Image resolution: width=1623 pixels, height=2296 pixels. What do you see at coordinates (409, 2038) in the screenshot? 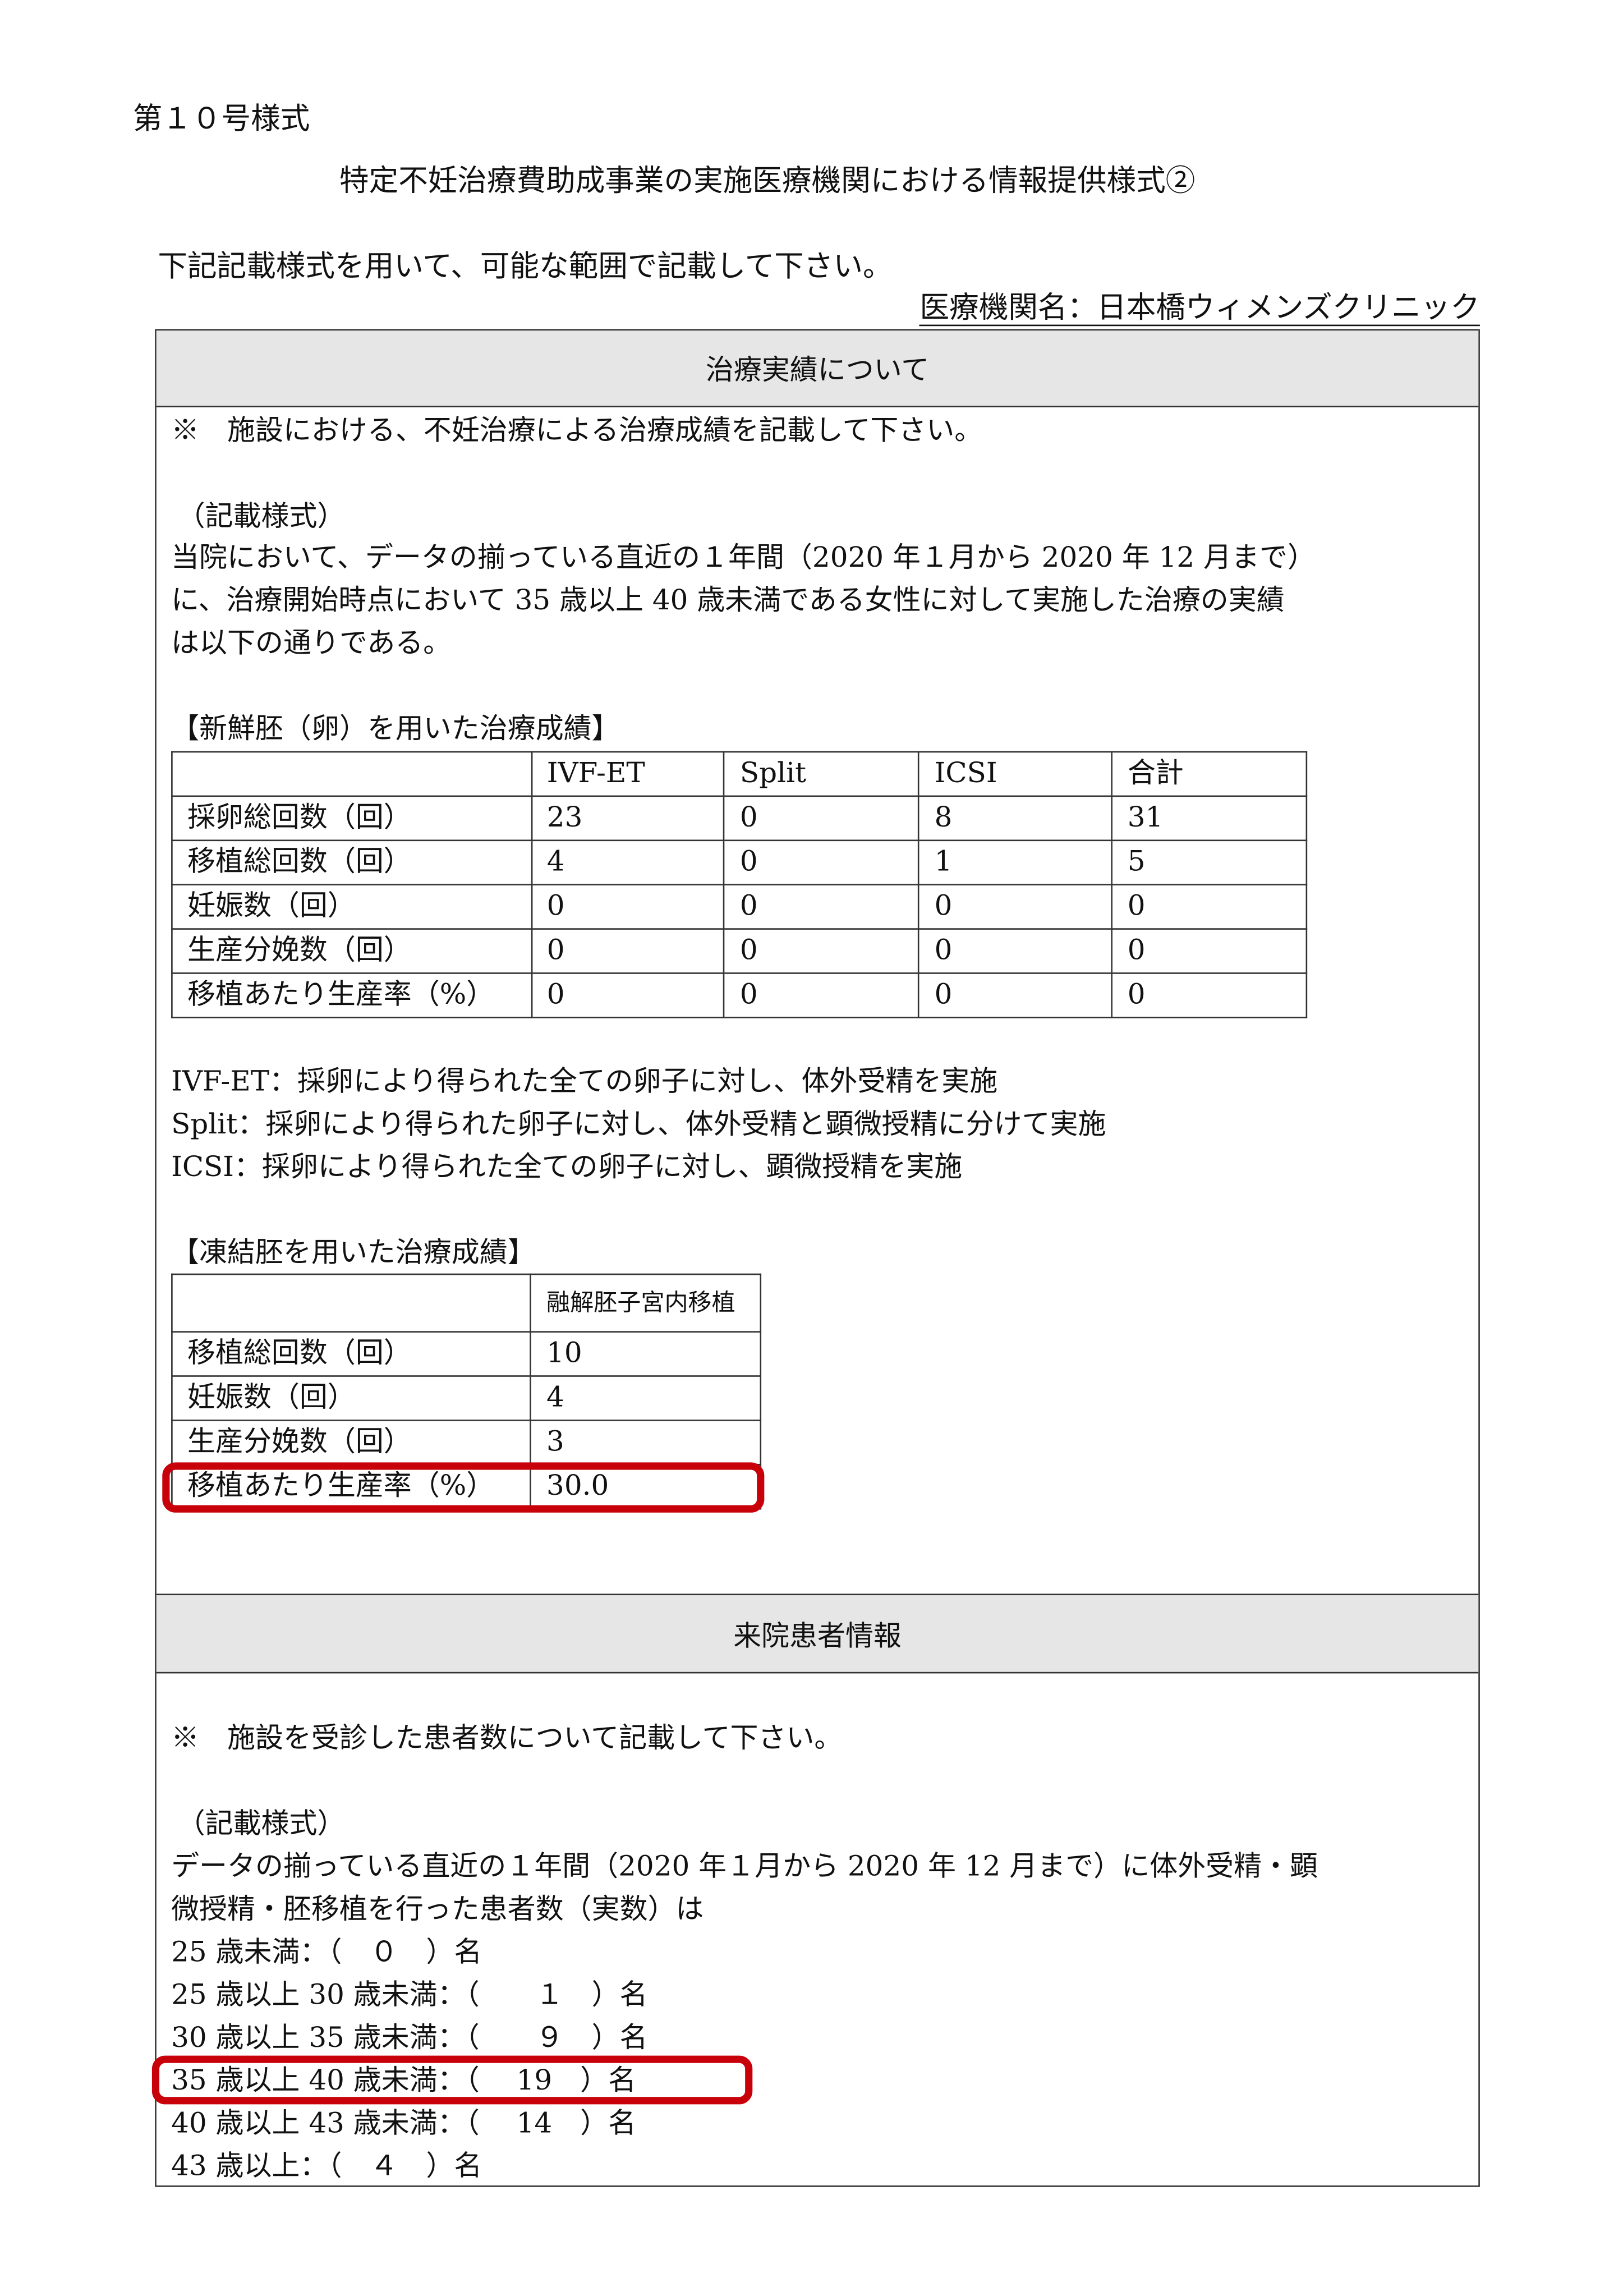
I see `age-group-count: 30 歳以上 35 歳未満：（ ９ ）名` at bounding box center [409, 2038].